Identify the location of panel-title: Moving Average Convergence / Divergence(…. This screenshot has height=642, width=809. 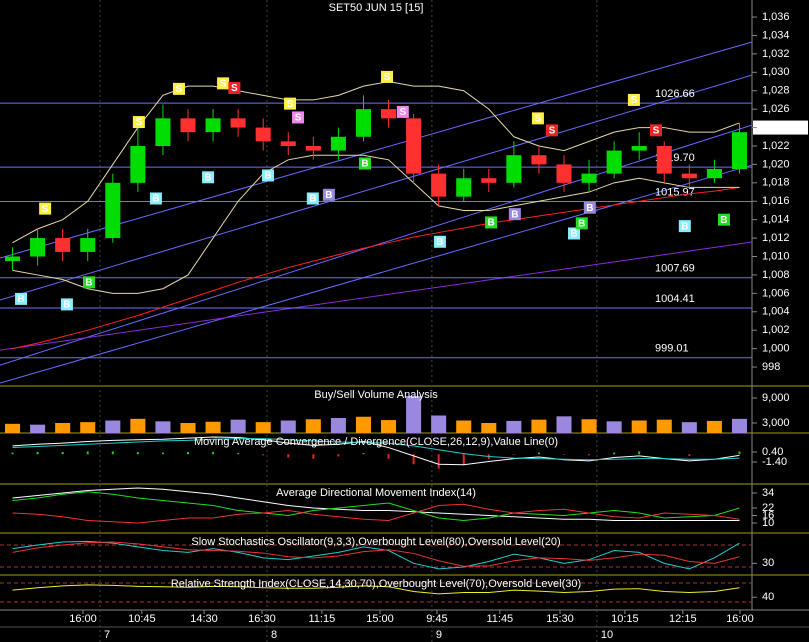
(376, 442).